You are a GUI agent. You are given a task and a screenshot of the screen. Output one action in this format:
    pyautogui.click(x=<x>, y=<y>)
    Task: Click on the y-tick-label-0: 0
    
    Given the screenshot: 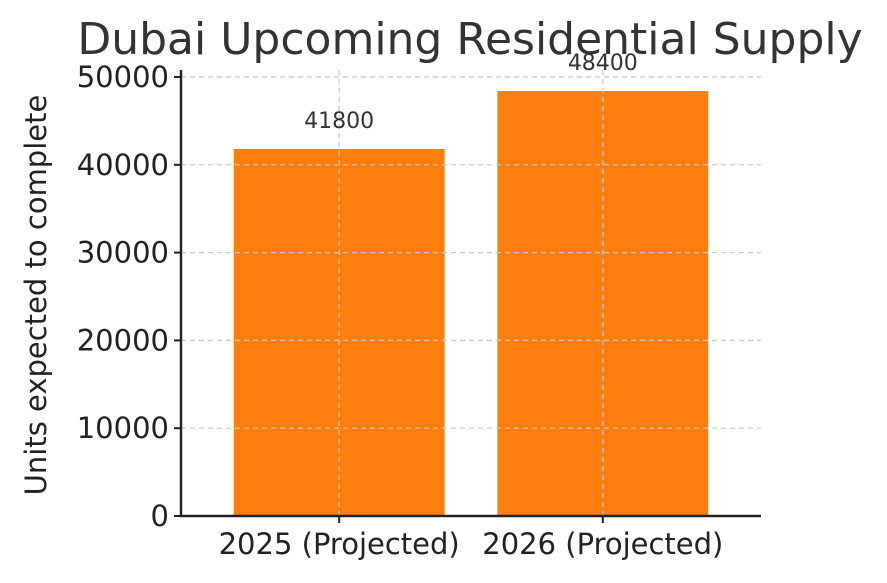 What is the action you would take?
    pyautogui.click(x=160, y=516)
    